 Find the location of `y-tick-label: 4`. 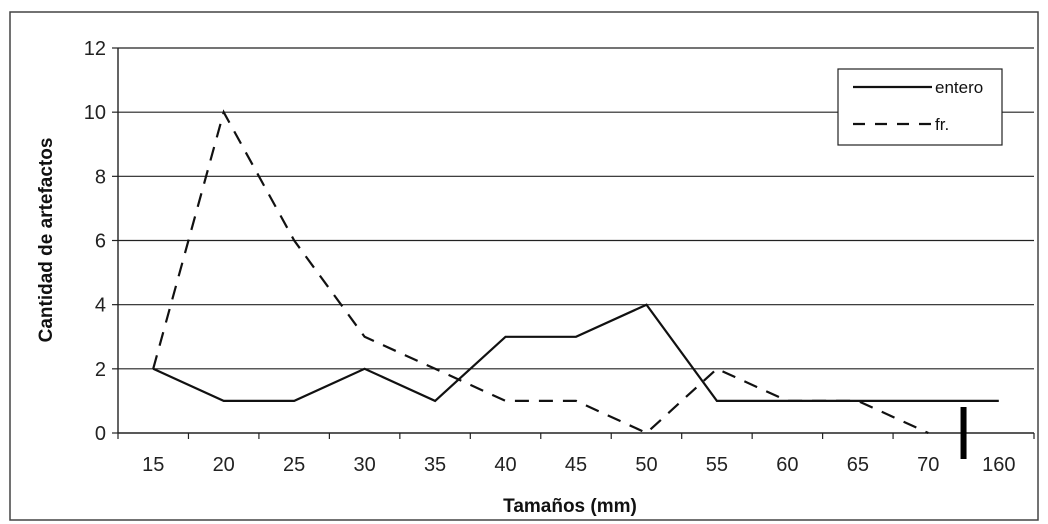

y-tick-label: 4 is located at coordinates (100, 306).